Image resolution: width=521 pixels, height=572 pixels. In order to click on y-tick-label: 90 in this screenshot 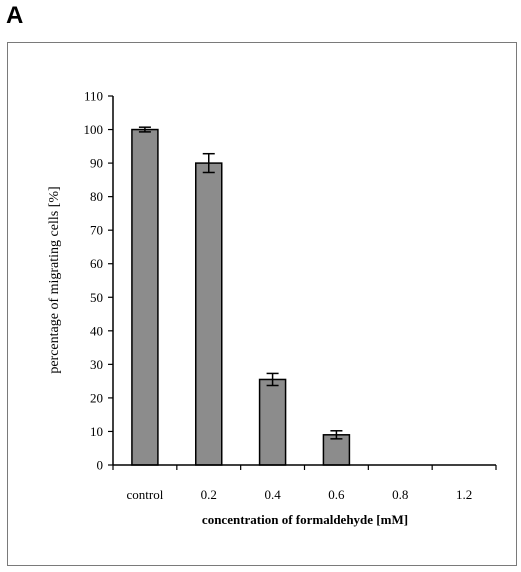, I will do `click(96, 163)`.